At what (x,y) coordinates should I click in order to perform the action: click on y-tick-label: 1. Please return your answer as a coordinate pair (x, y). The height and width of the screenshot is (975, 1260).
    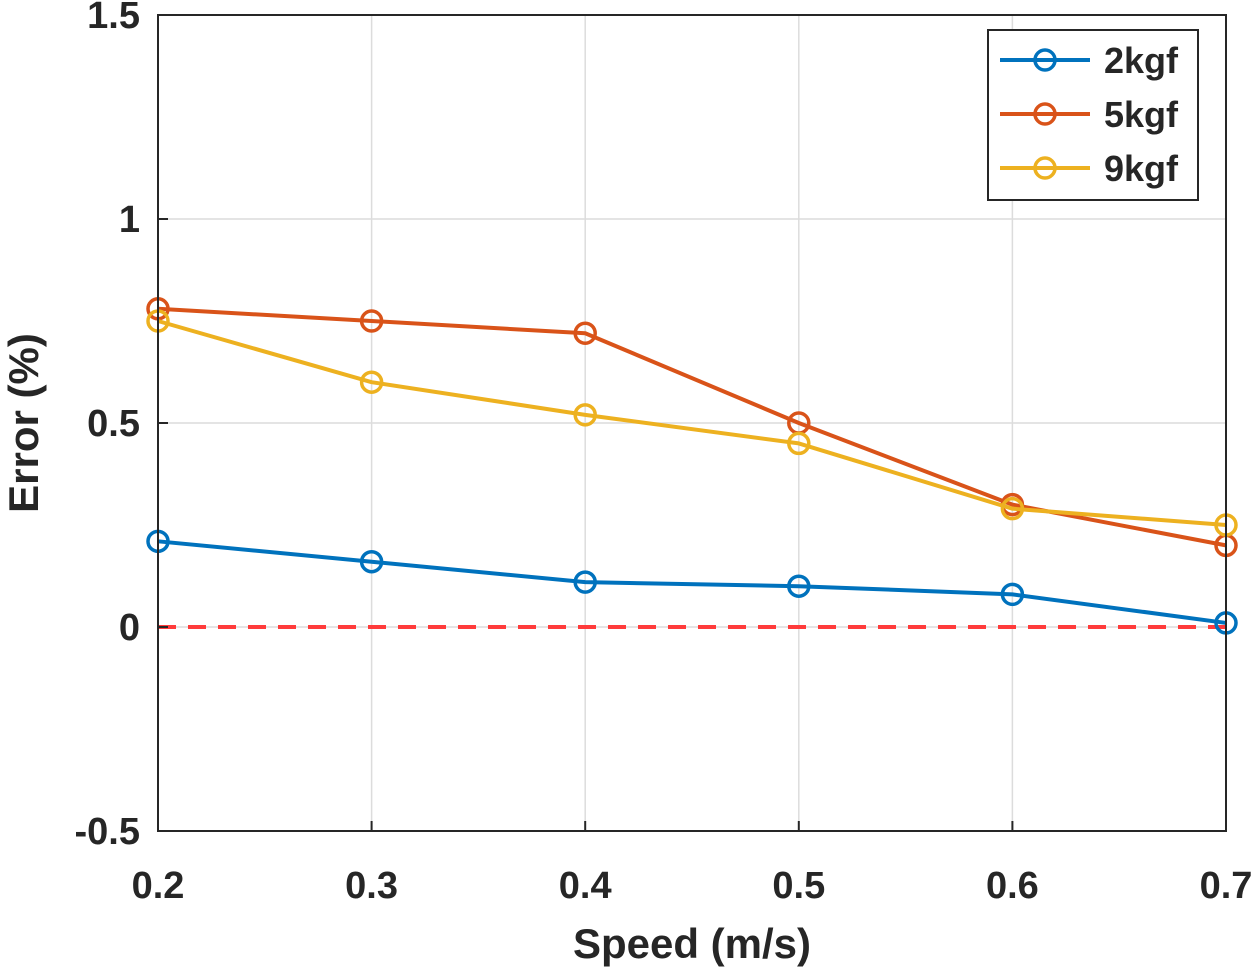
    Looking at the image, I should click on (129, 220).